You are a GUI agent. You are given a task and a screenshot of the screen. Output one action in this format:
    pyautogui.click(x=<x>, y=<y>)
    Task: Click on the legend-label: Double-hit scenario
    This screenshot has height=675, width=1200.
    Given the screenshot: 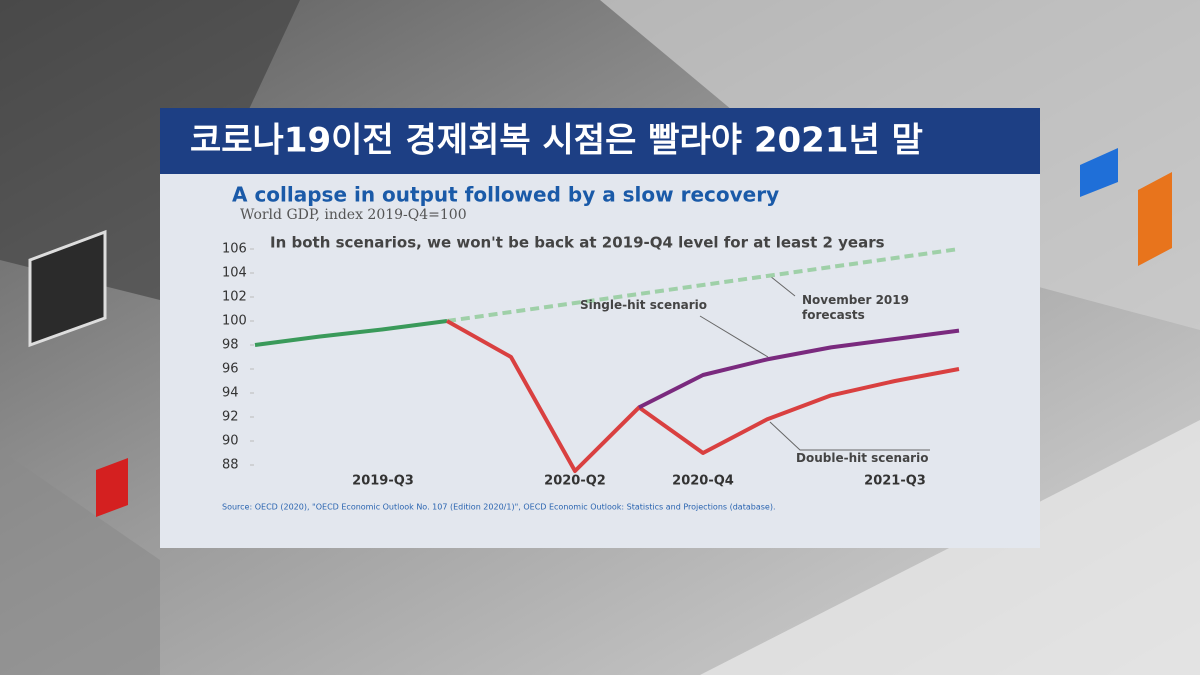 What is the action you would take?
    pyautogui.click(x=862, y=458)
    